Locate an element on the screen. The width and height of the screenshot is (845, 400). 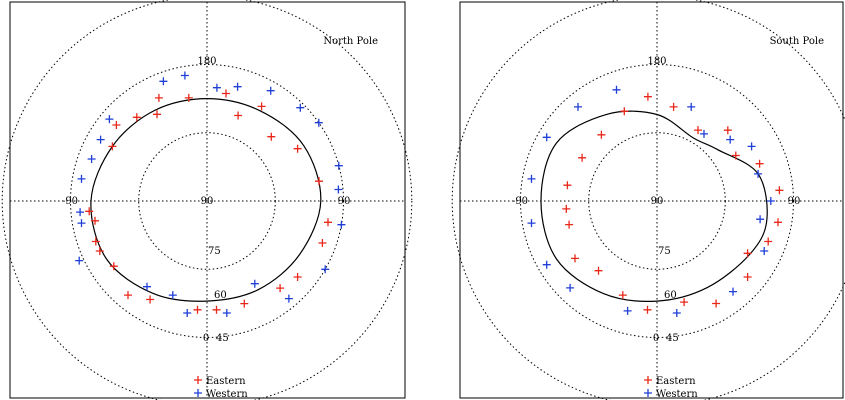
legend-label-western: Western is located at coordinates (677, 394).